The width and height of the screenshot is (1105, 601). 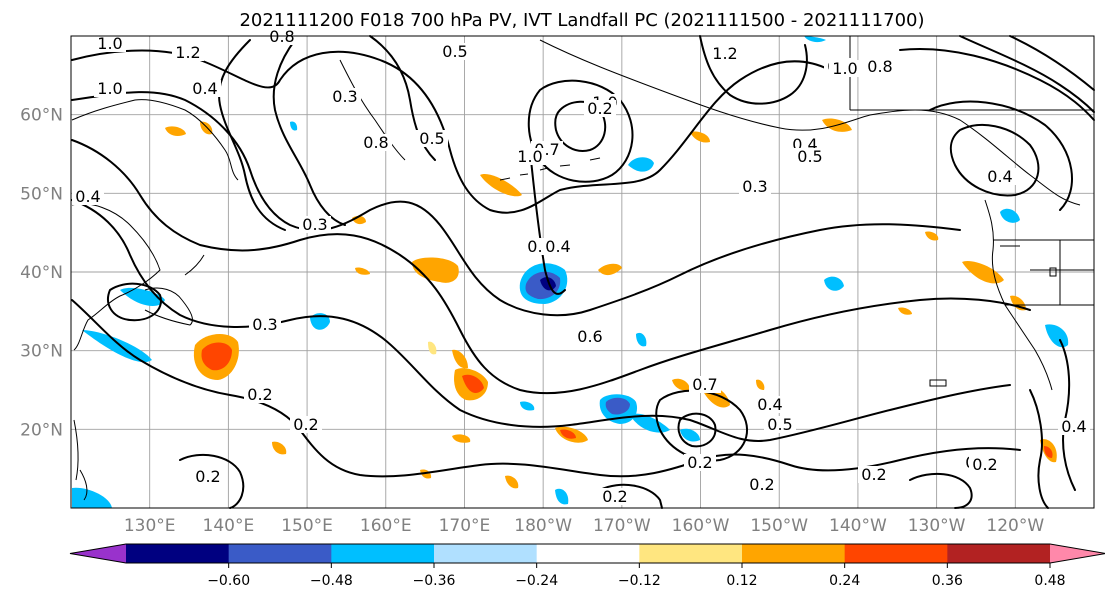 I want to click on lon-tick-label: 150°E, so click(x=307, y=526).